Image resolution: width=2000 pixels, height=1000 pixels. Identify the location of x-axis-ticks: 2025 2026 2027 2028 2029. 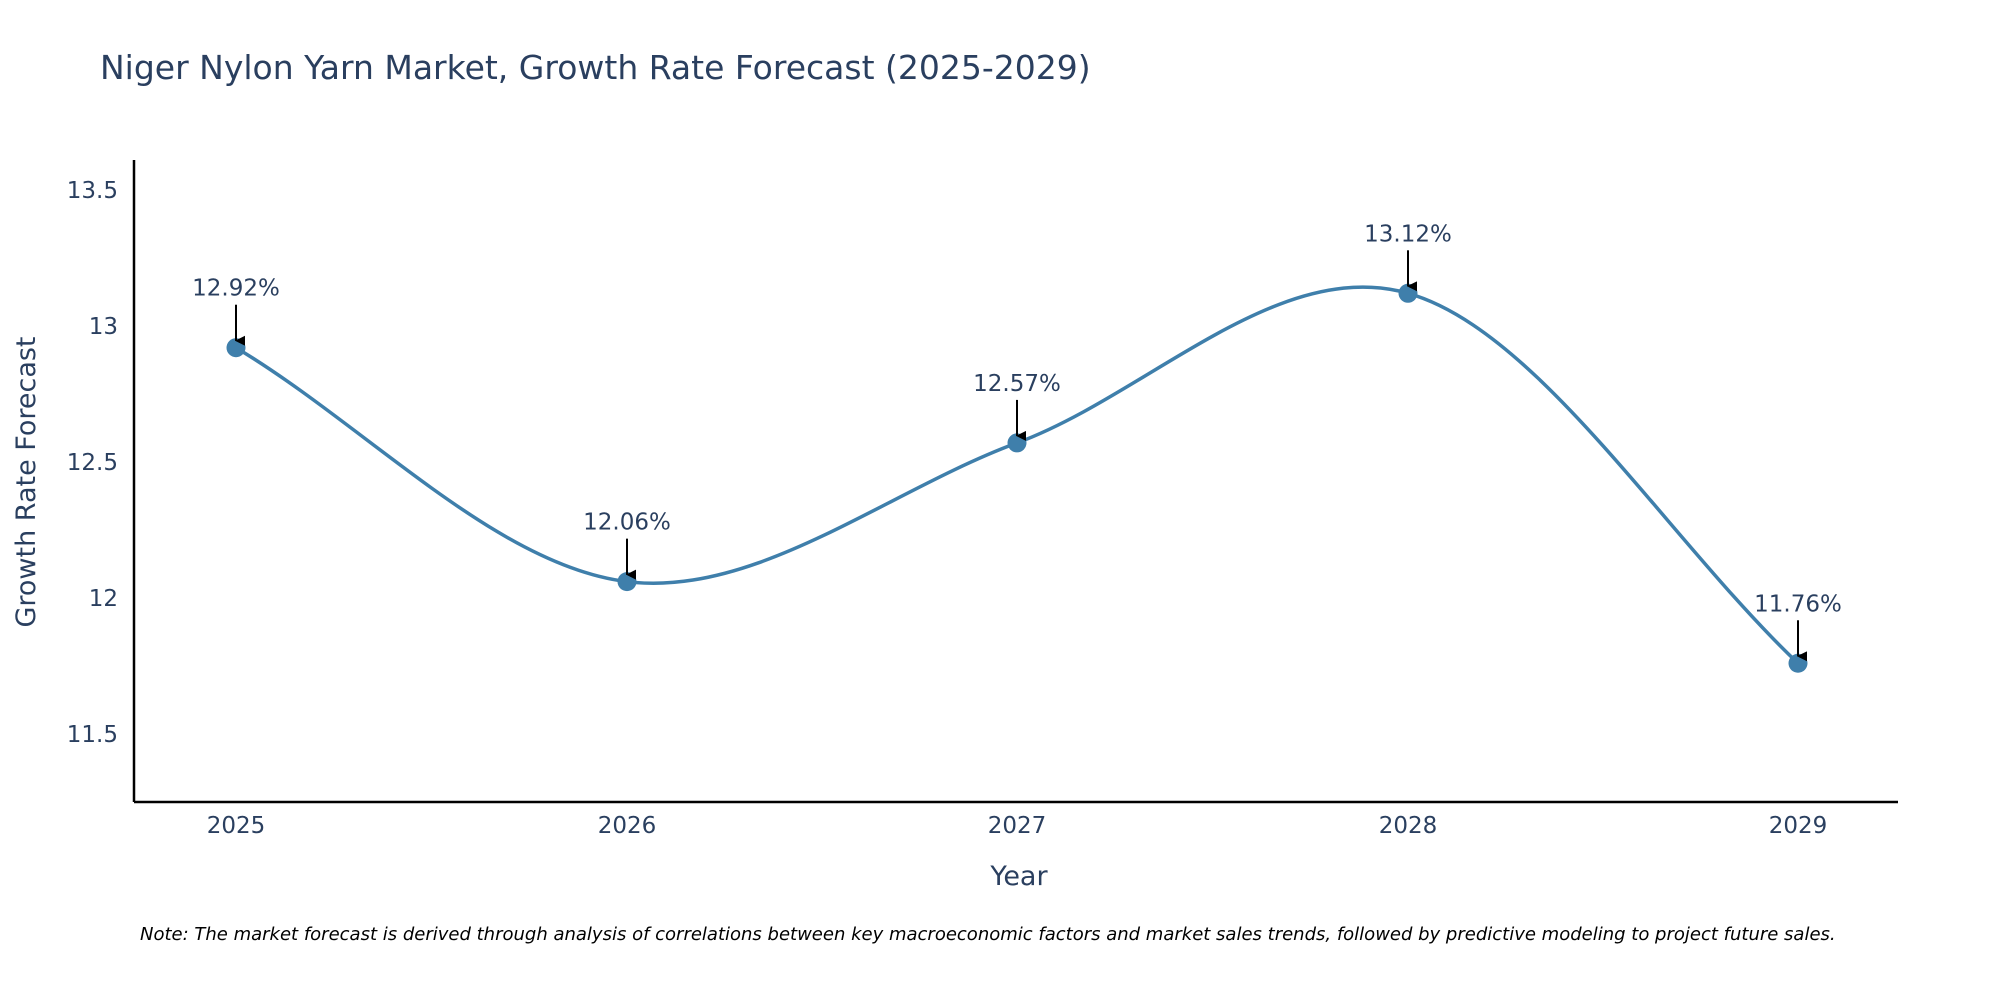
(1017, 826).